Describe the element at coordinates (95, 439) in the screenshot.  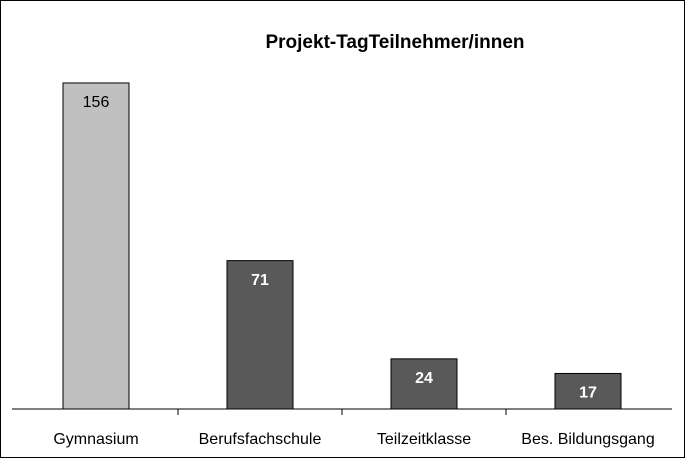
I see `x-tick-label: Gymnasium` at that location.